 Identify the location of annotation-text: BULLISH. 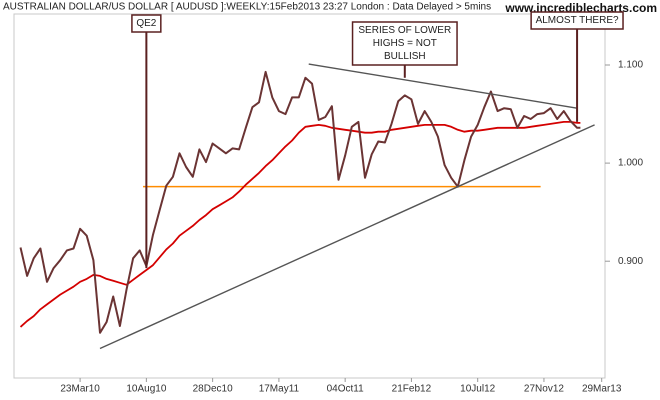
(405, 56).